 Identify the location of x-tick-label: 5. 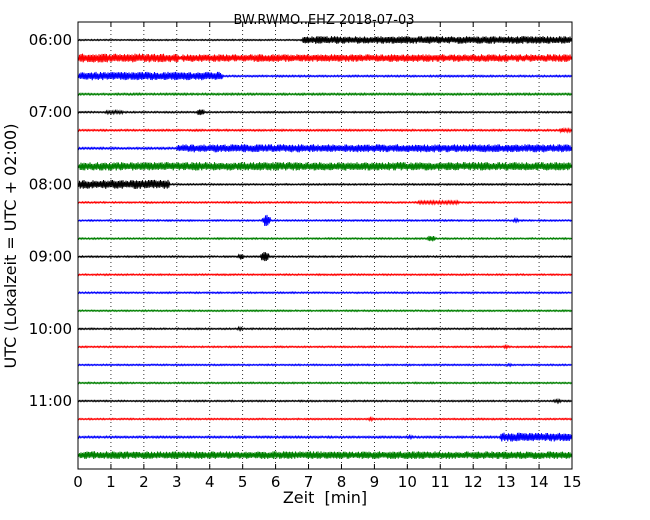
(243, 482).